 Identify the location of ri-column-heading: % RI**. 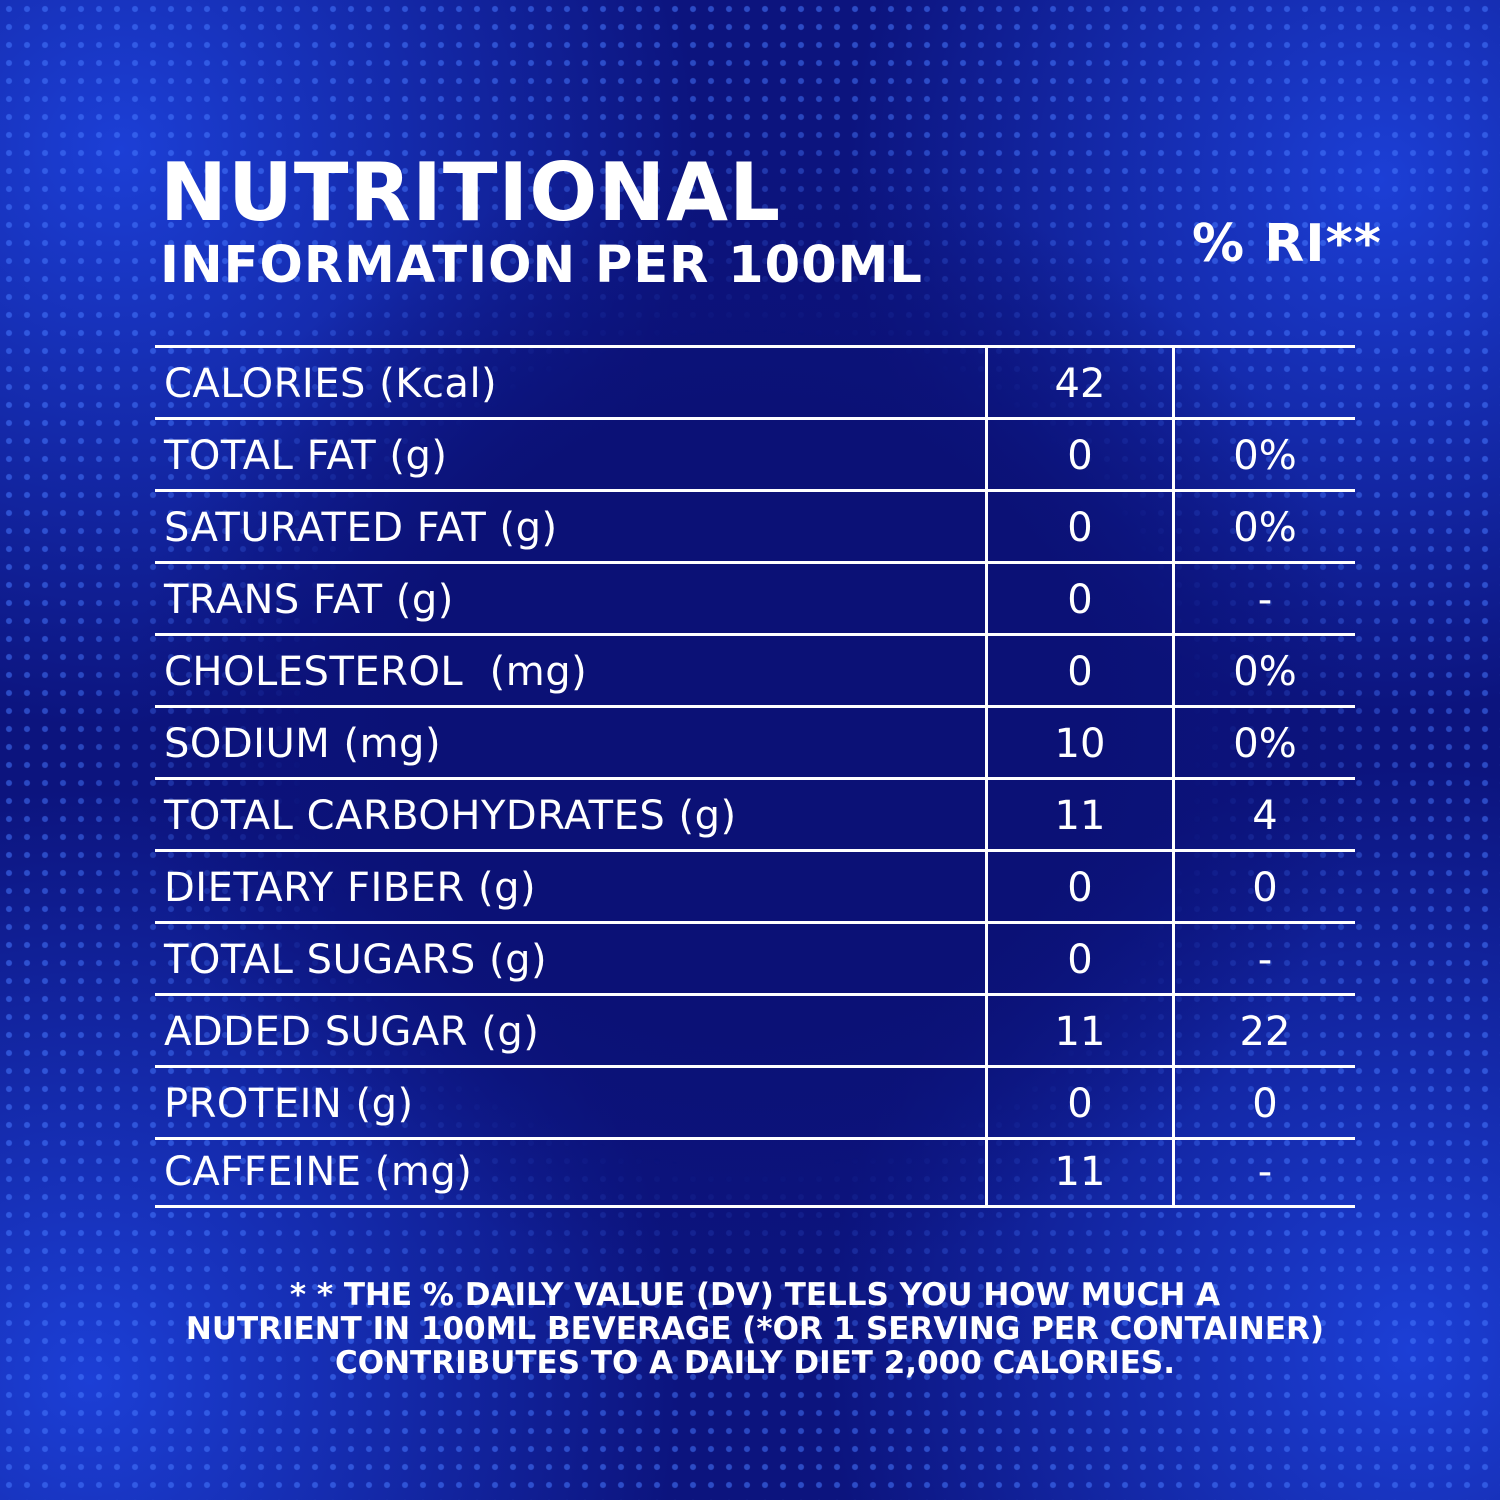
(1287, 244).